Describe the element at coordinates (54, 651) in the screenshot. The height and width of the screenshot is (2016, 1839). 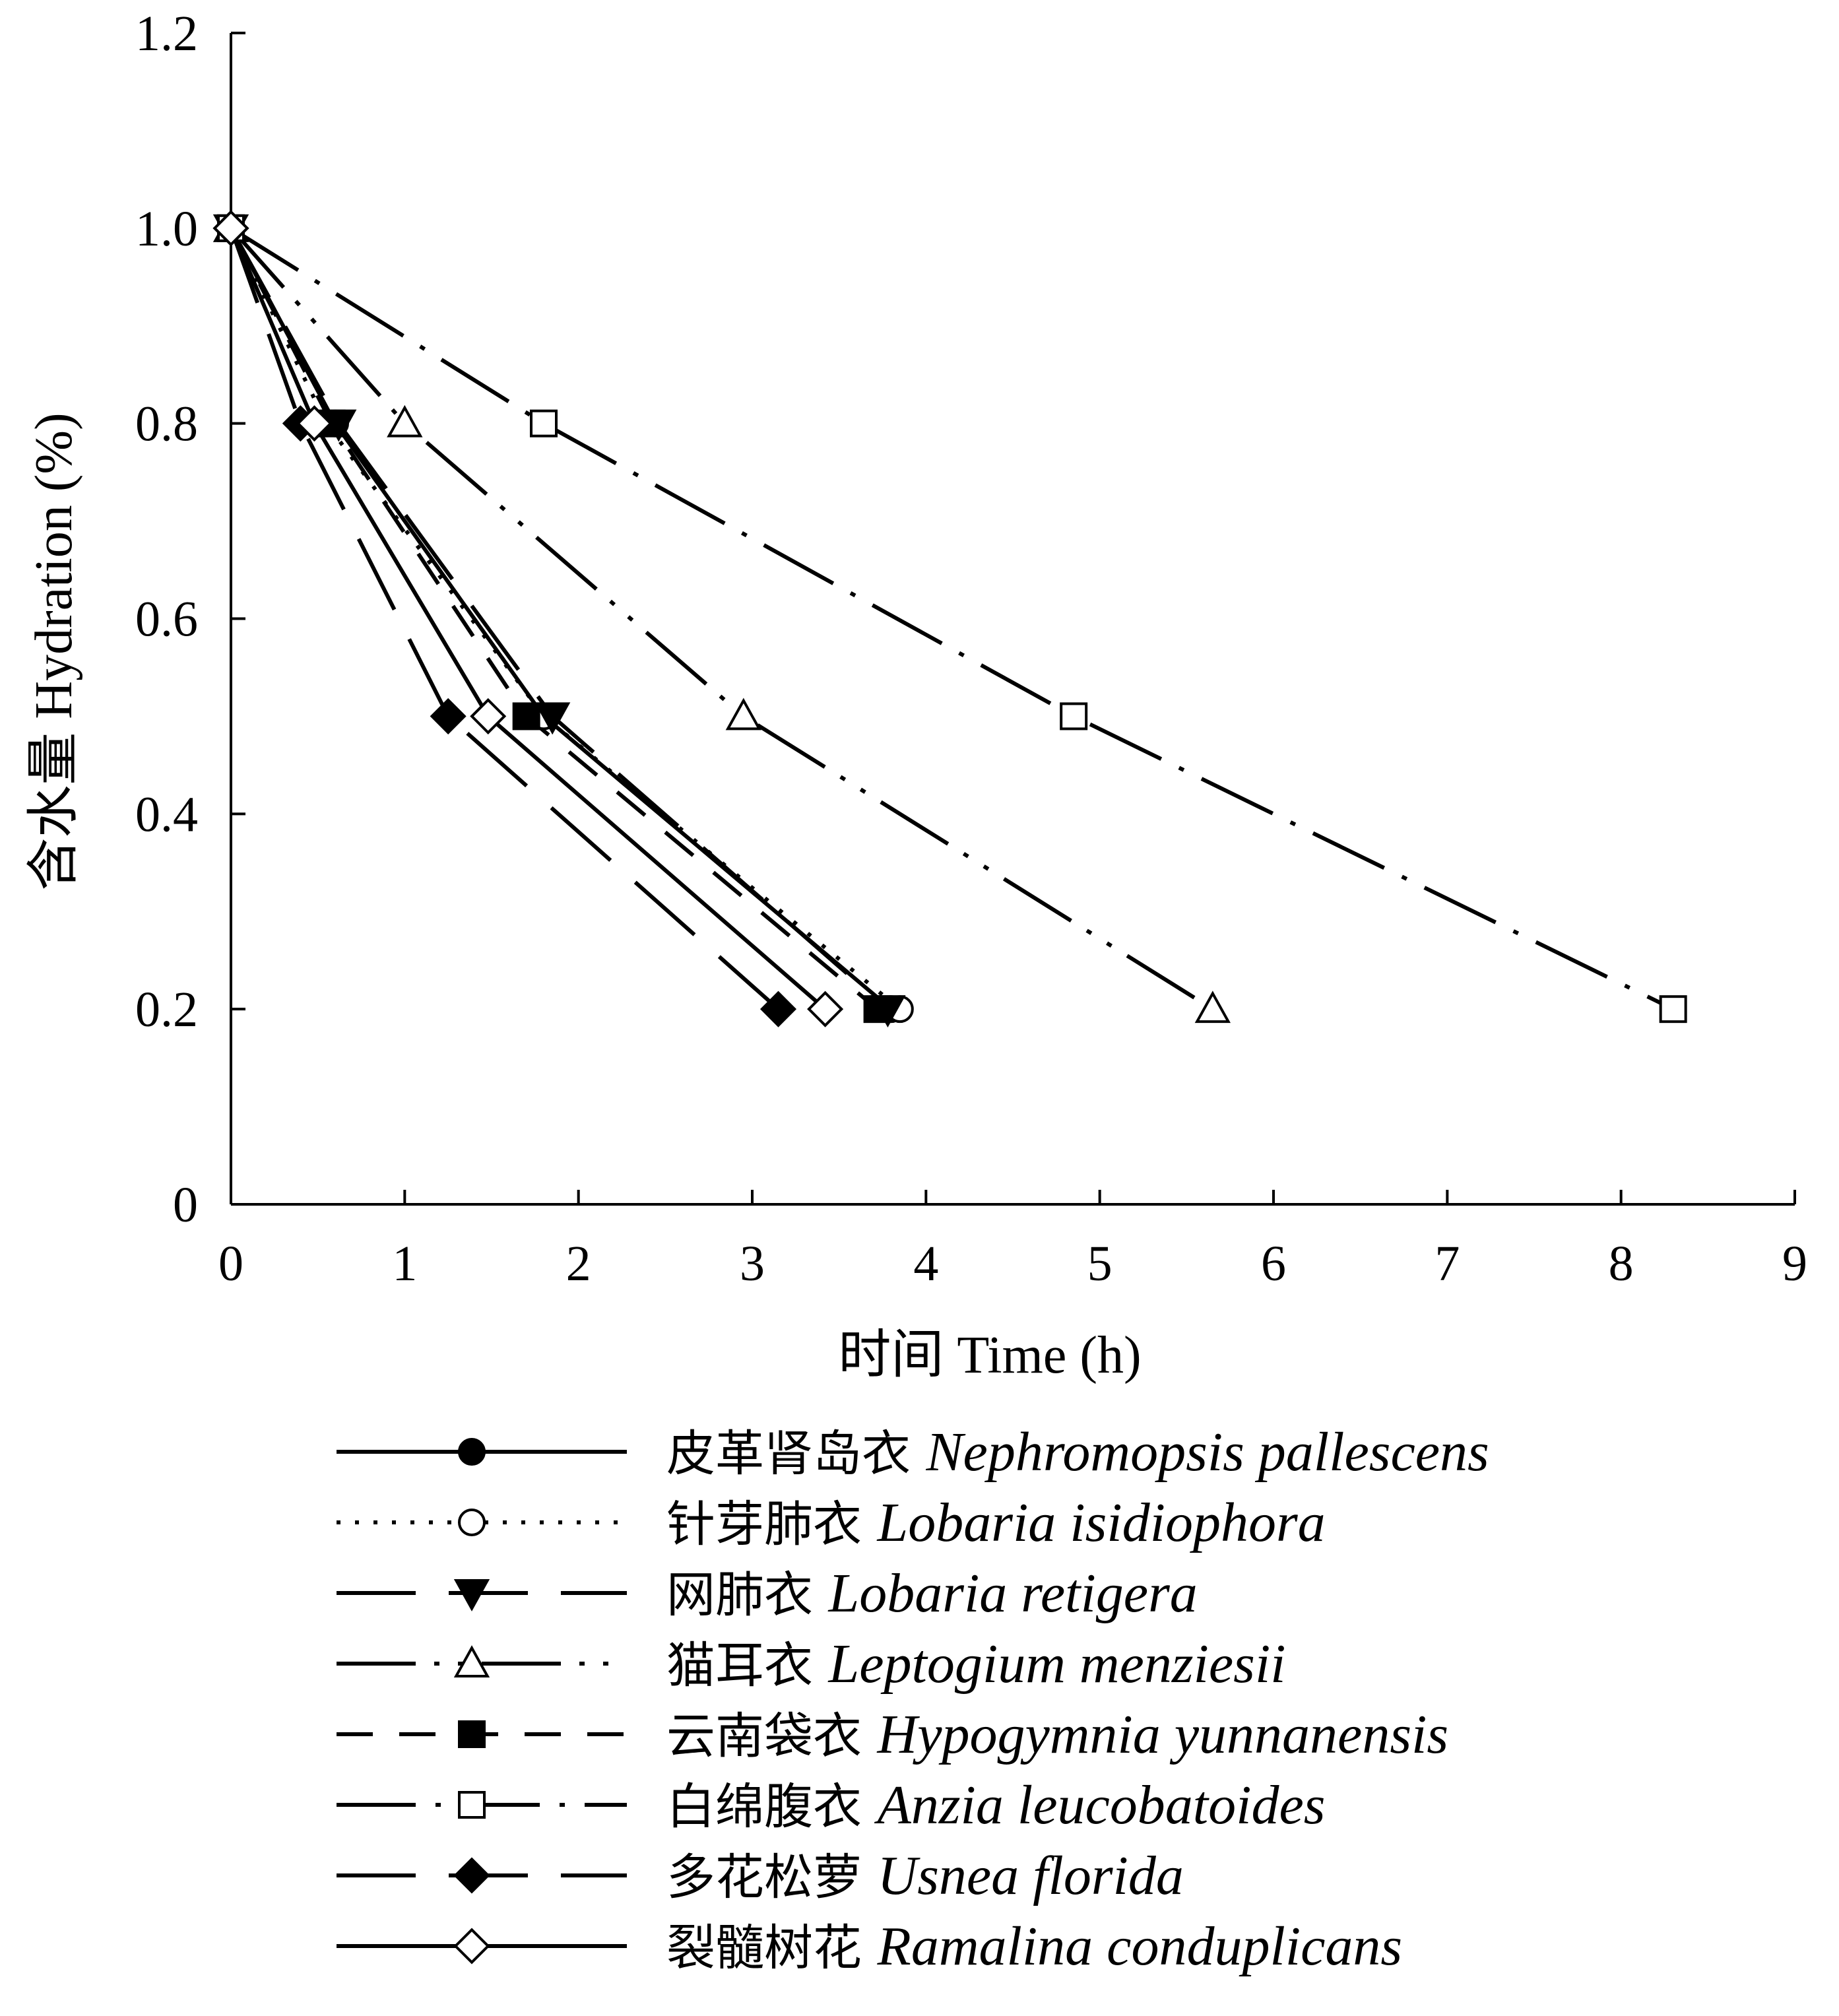
I see `y-axis-title: 含水量 Hydration (%)` at that location.